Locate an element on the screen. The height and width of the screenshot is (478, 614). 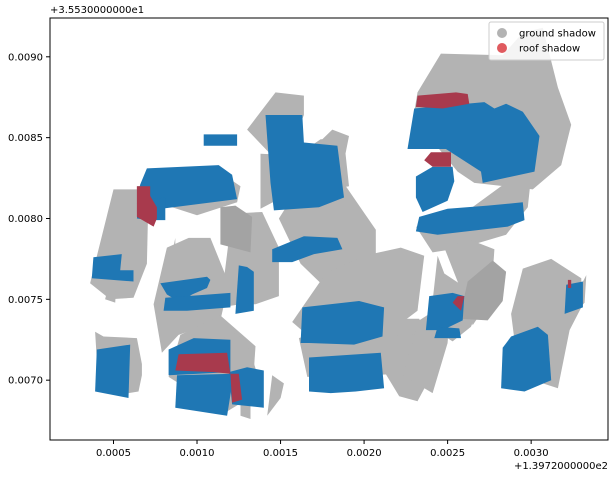
legend-marker-ground-shadow is located at coordinates (502, 33).